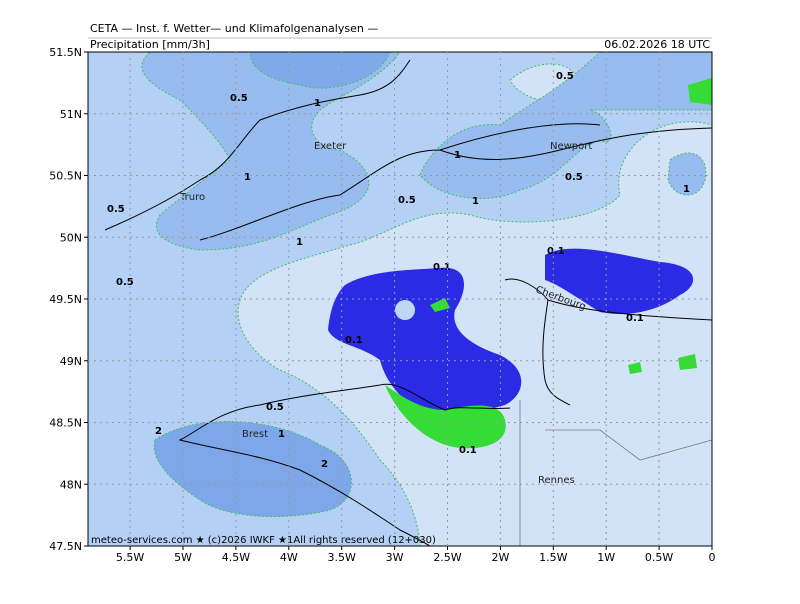 The height and width of the screenshot is (604, 800). Describe the element at coordinates (65, 176) in the screenshot. I see `lat-label: 50.5N` at that location.